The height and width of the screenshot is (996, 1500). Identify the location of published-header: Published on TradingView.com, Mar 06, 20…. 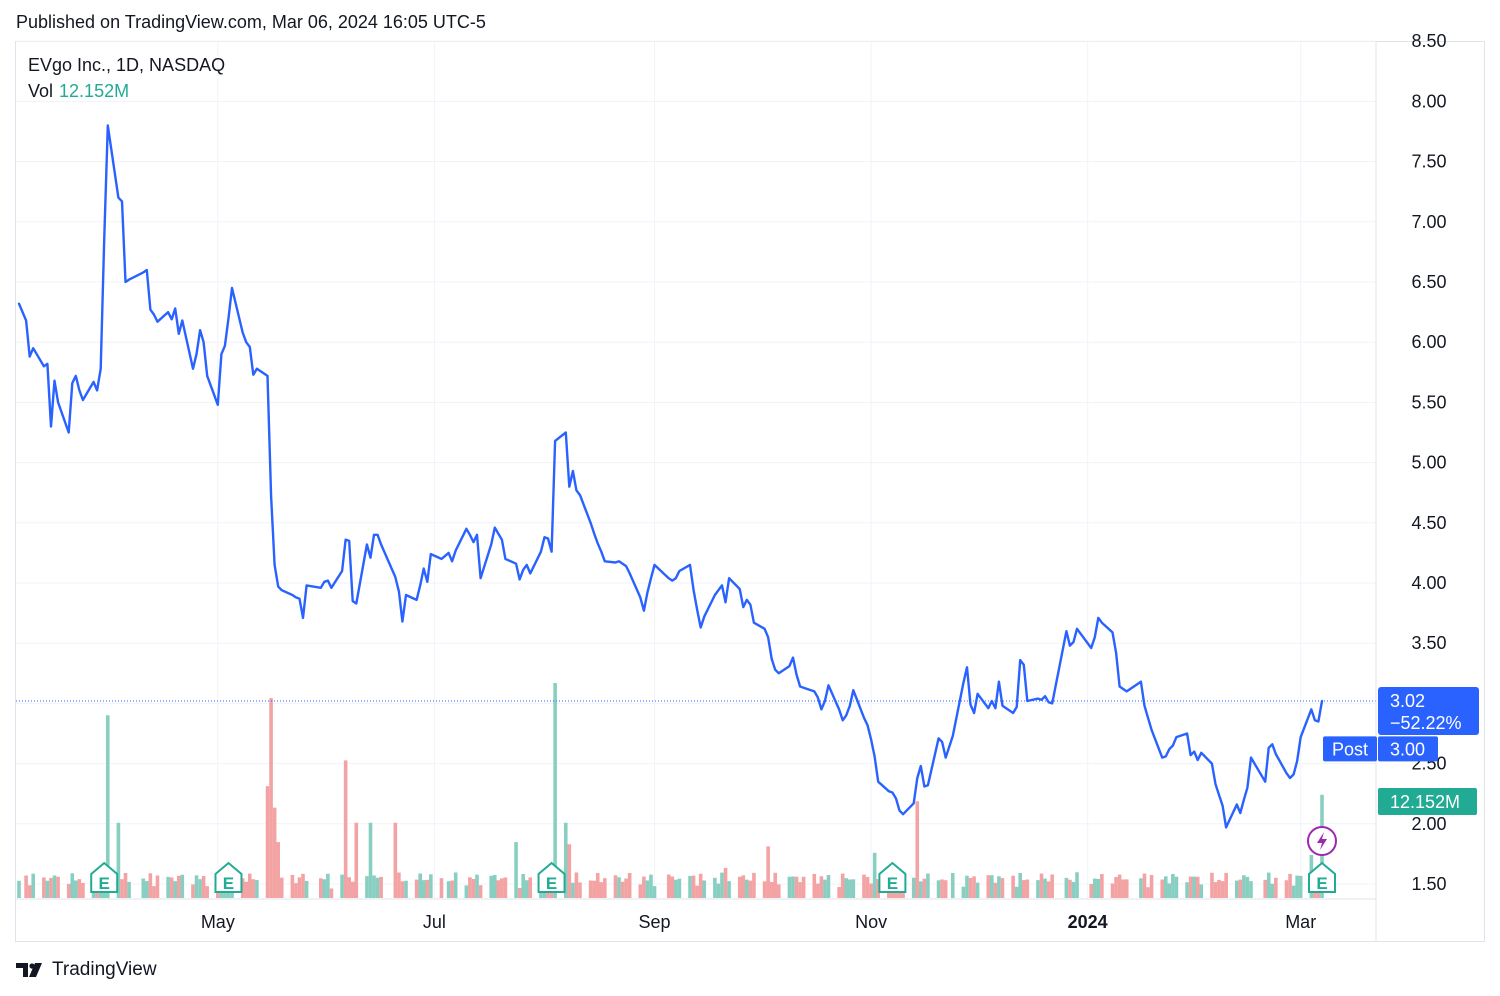
(251, 22).